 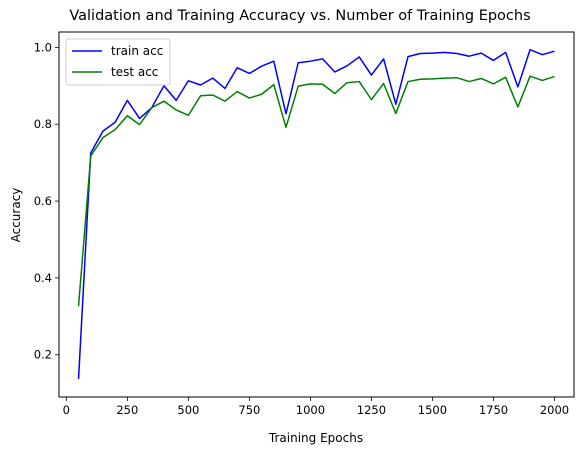 I want to click on y-tick-label: 0.2, so click(x=43, y=355).